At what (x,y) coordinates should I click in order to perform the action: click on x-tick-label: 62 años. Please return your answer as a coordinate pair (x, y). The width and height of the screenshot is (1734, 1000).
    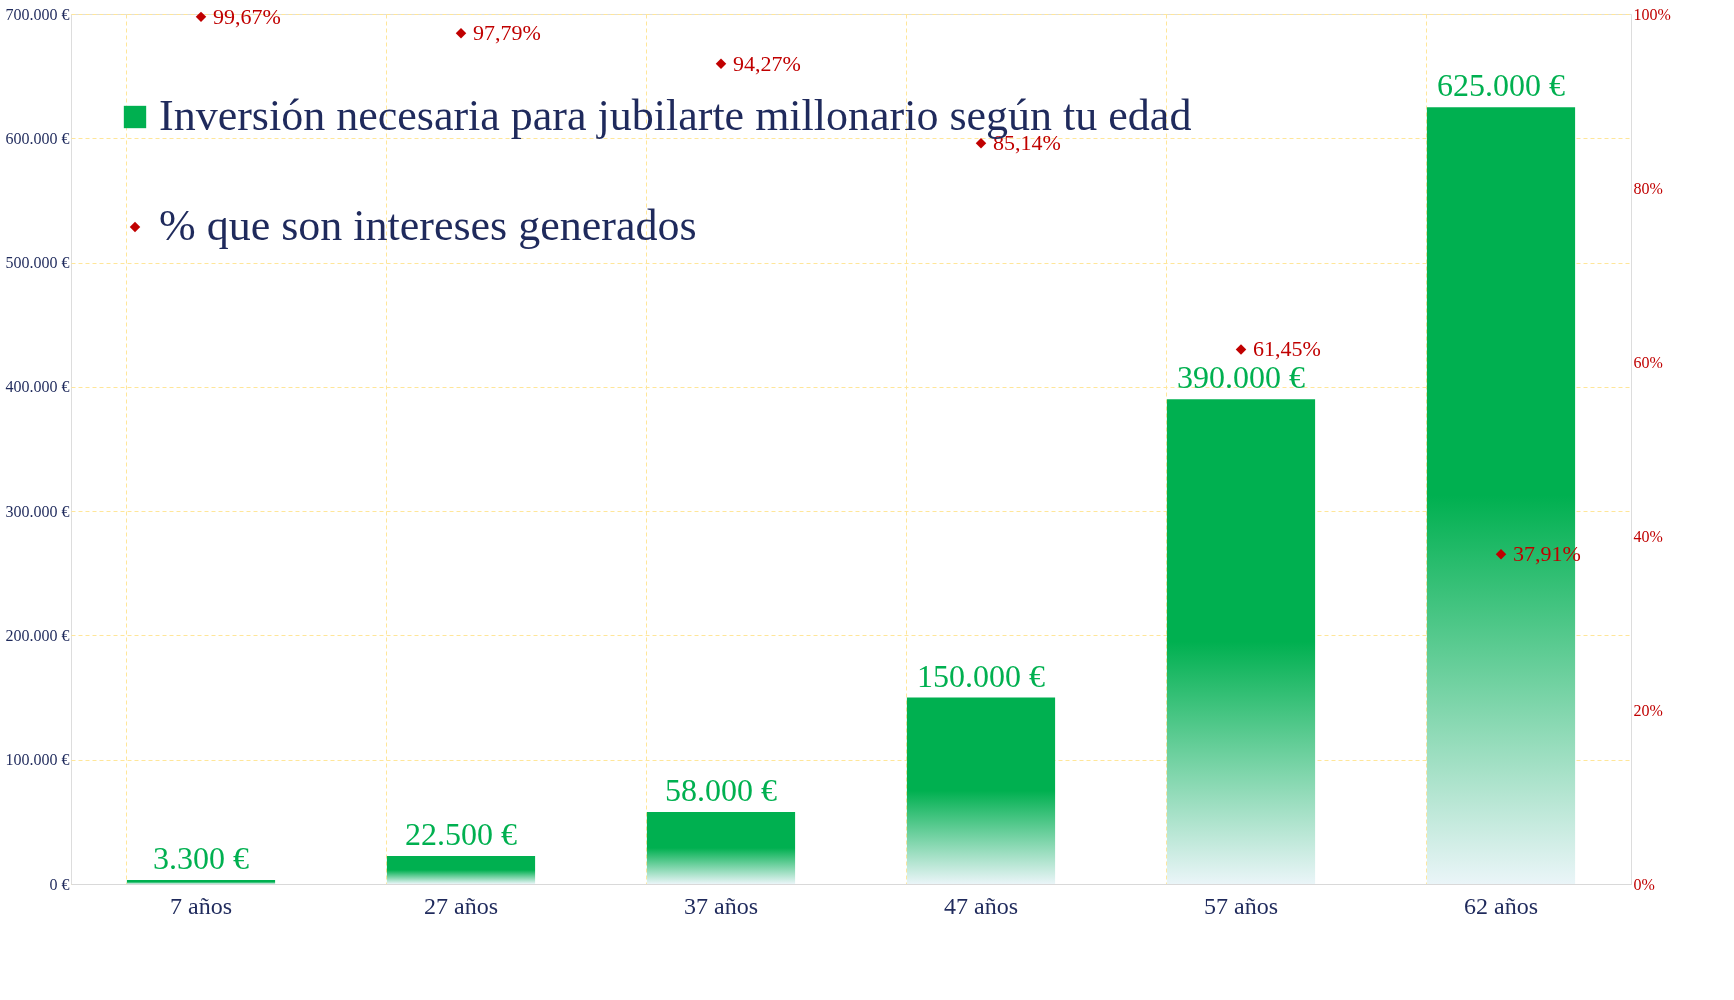
    Looking at the image, I should click on (1501, 905).